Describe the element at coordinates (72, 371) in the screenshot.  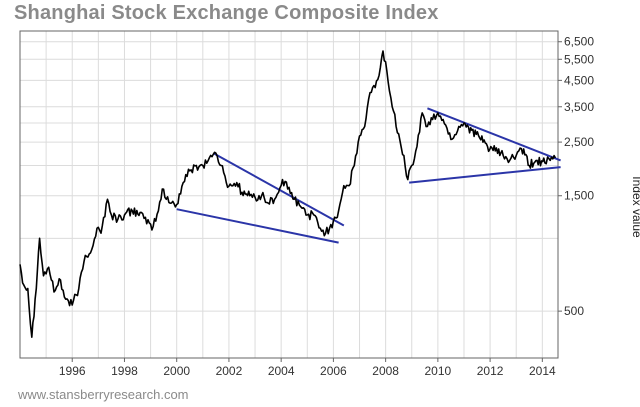
I see `x-tick-label: 1996` at that location.